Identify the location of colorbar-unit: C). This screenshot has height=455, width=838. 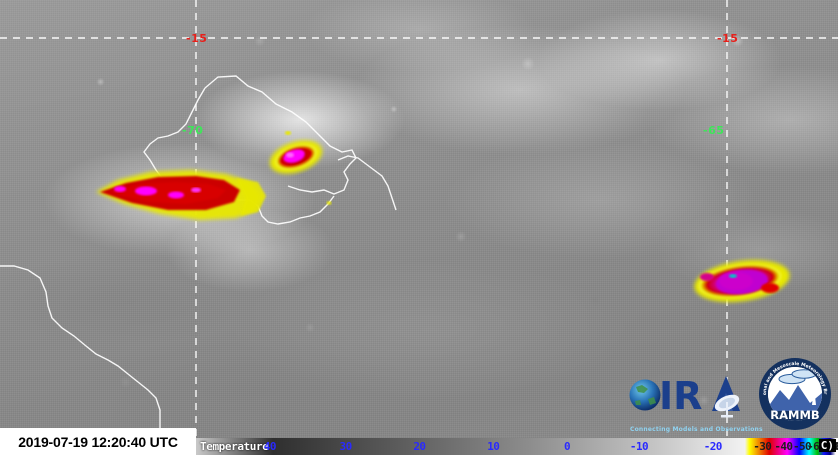
(827, 445).